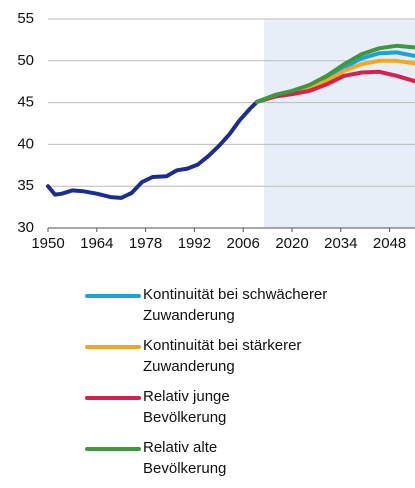  I want to click on legend-label: Relativ junge Bevölkerung, so click(186, 407).